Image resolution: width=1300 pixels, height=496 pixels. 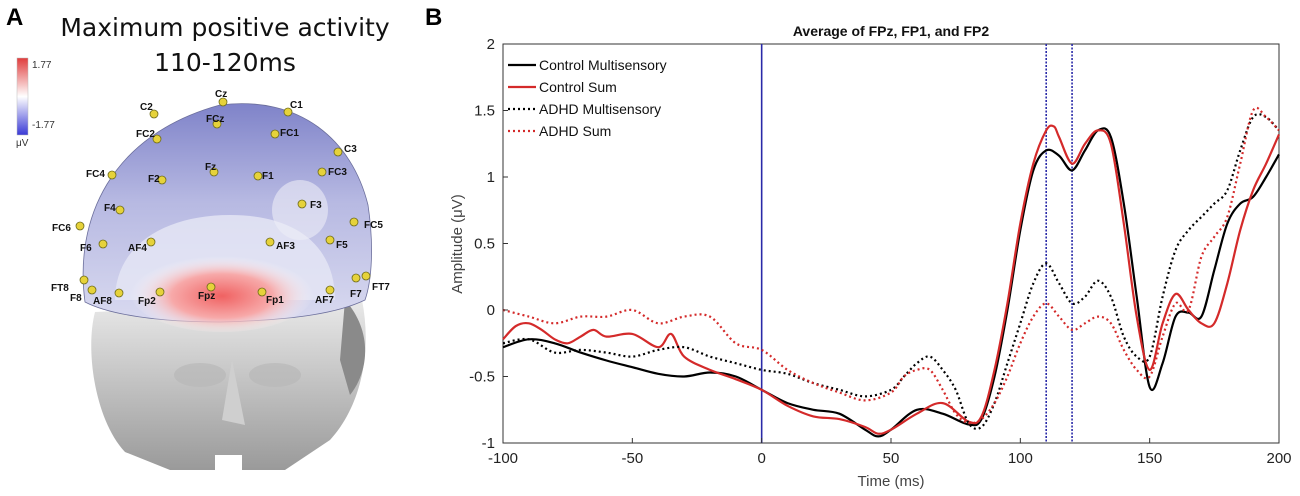 I want to click on electrode-FC5: FC5, so click(x=366, y=224).